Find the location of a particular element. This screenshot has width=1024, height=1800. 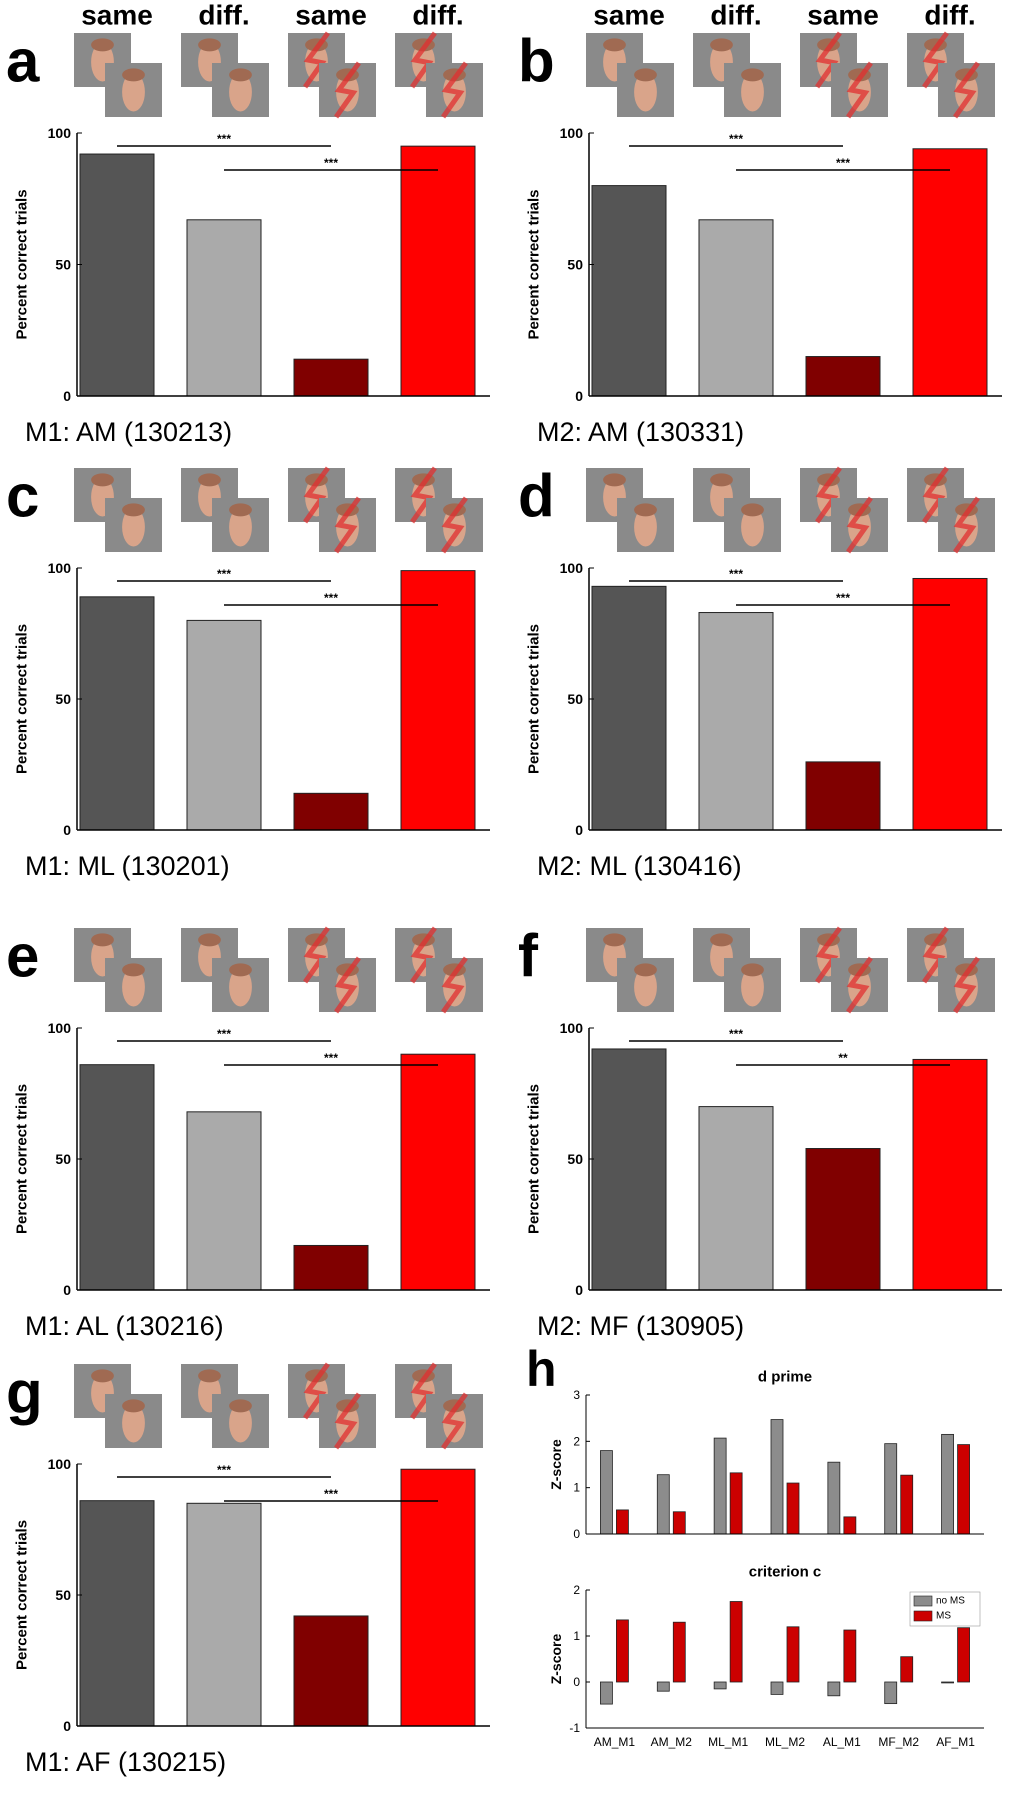

x-tick-label: ML_M1 is located at coordinates (728, 1742).